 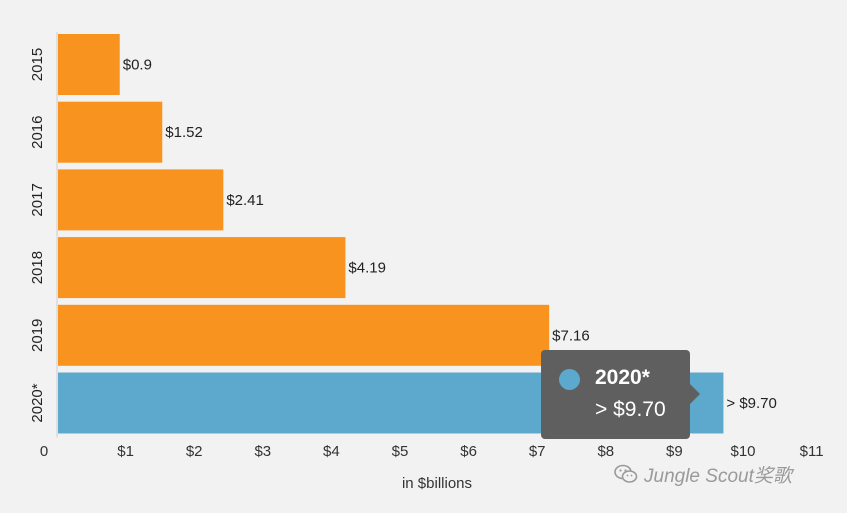 What do you see at coordinates (137, 65) in the screenshot?
I see `data-label: $0.9` at bounding box center [137, 65].